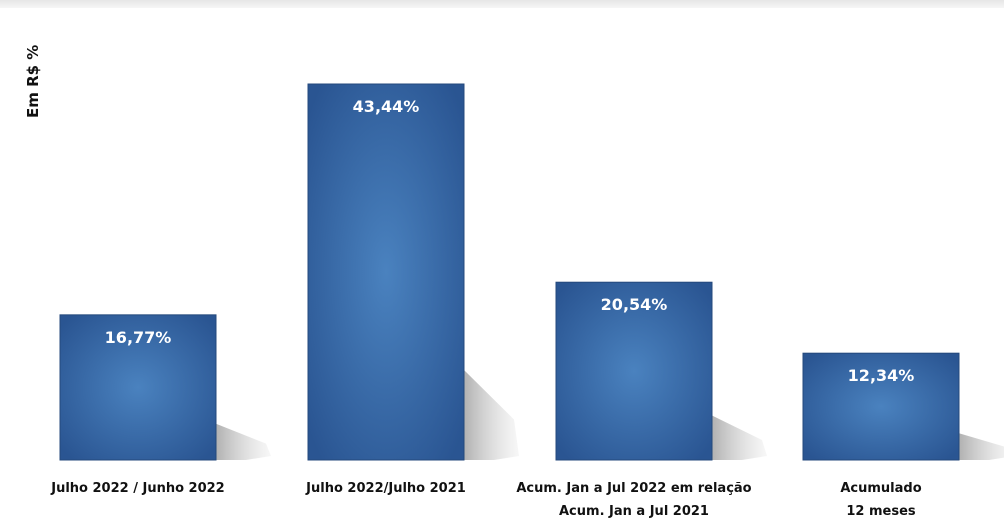 The width and height of the screenshot is (1004, 529). I want to click on category-label: Acum. Jan a Jul 2021, so click(634, 511).